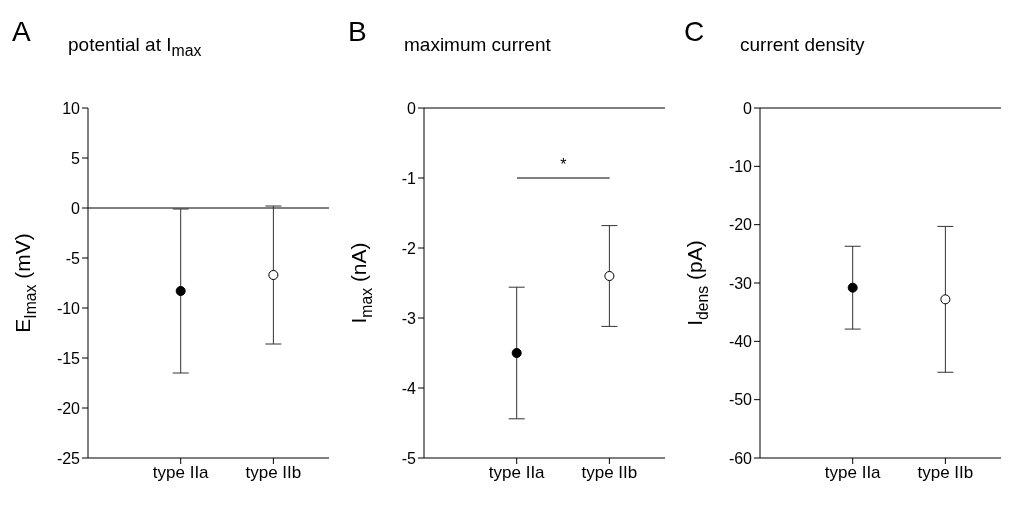 The height and width of the screenshot is (509, 1025). What do you see at coordinates (76, 158) in the screenshot?
I see `y-tick-label: 5` at bounding box center [76, 158].